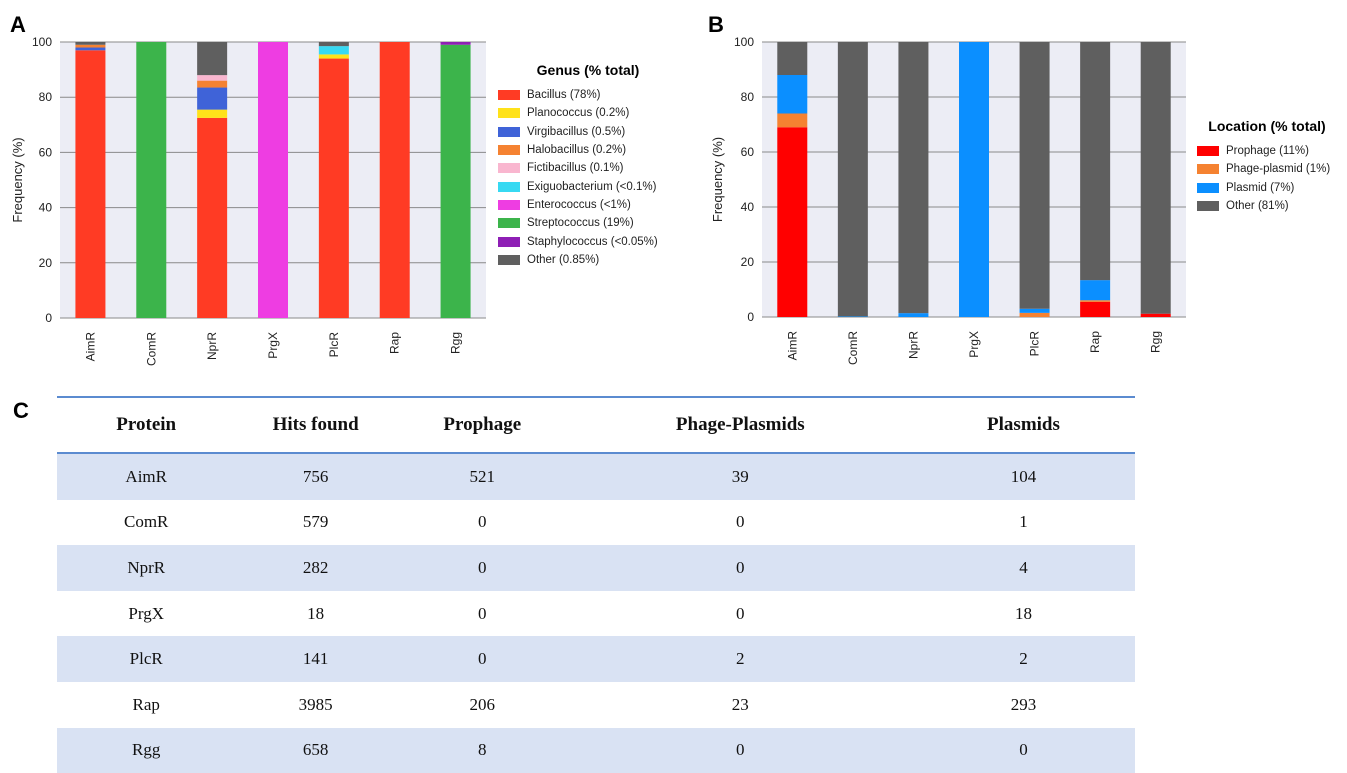 The height and width of the screenshot is (773, 1347). I want to click on legend-item-exiguobacterium: Exiguobacterium (<0.1%), so click(588, 186).